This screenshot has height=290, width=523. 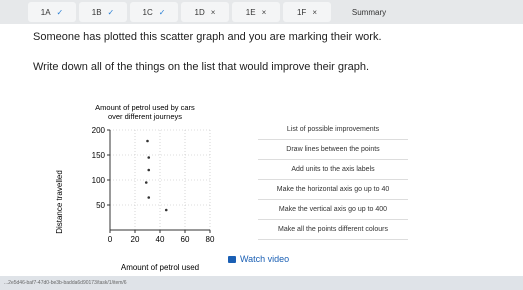 I want to click on list-item: Make the horizontal axis go up to 40, so click(x=333, y=190).